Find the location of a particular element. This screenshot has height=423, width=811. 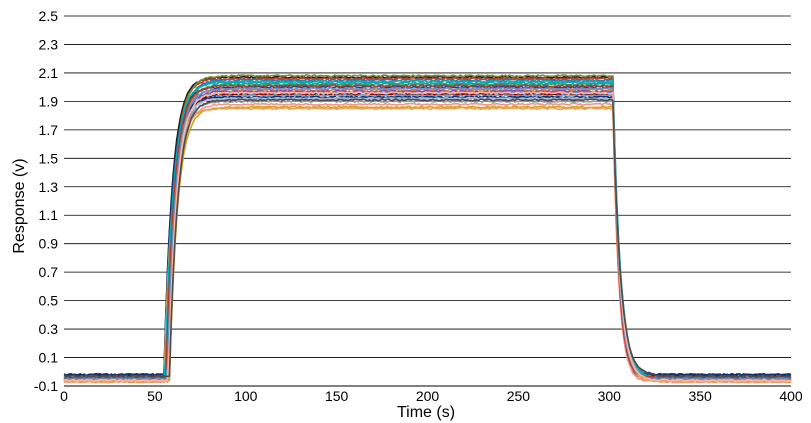

y-axis-title: Response (v) is located at coordinates (19, 205).